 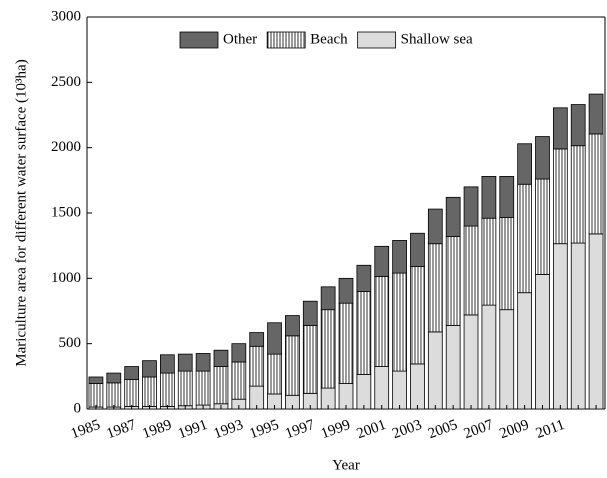 What do you see at coordinates (515, 429) in the screenshot?
I see `x-tick-label: 2009` at bounding box center [515, 429].